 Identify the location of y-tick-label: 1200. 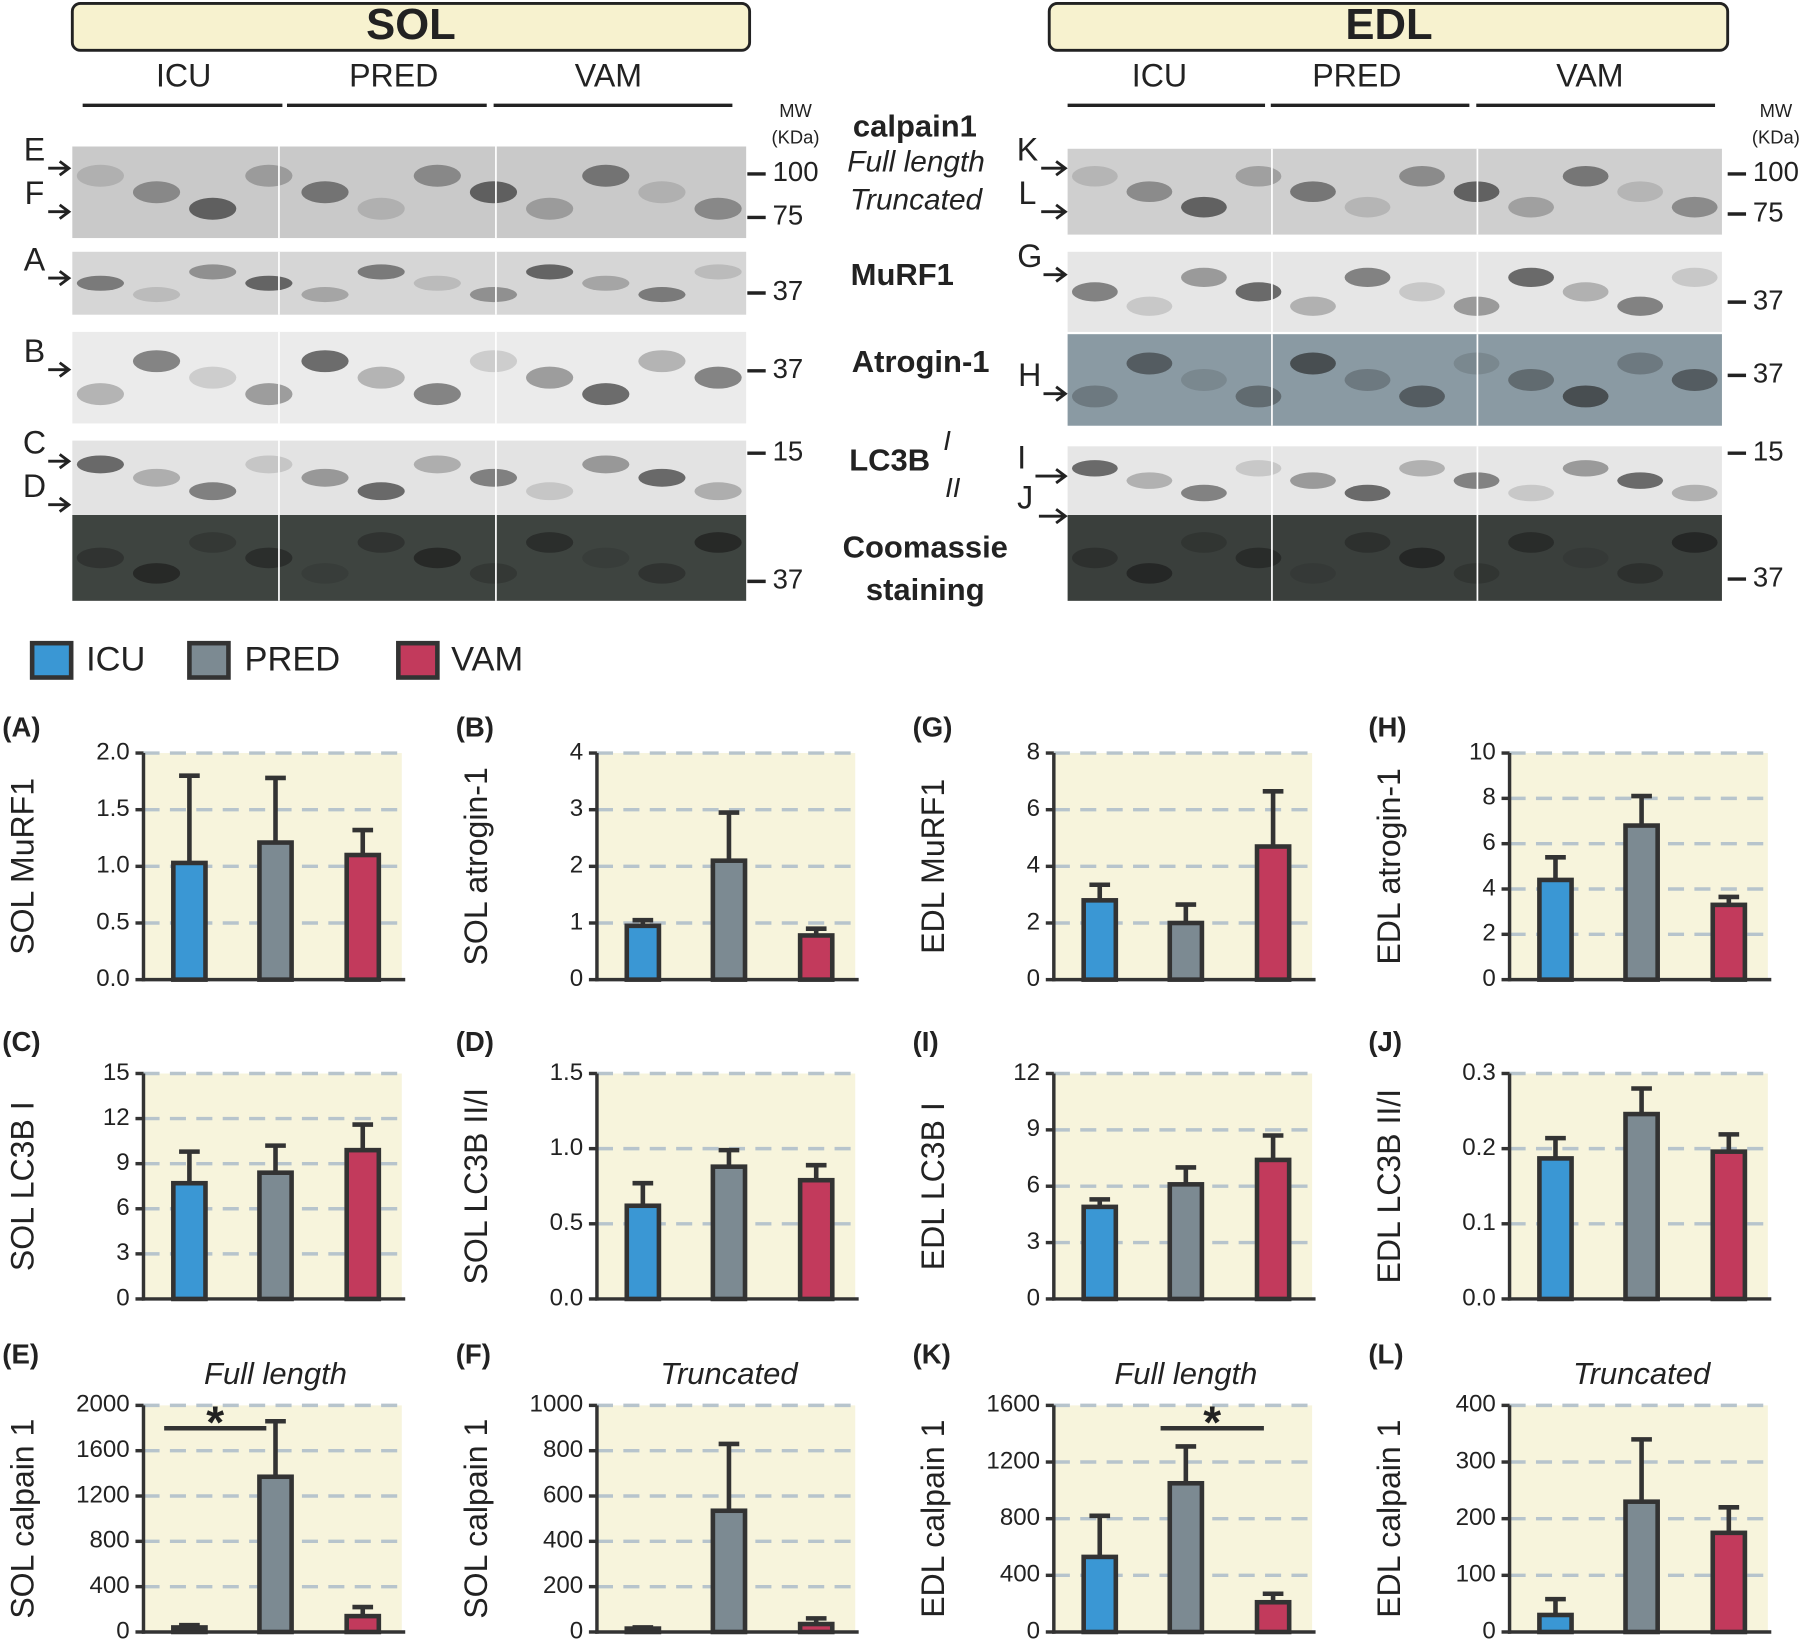
(103, 1494).